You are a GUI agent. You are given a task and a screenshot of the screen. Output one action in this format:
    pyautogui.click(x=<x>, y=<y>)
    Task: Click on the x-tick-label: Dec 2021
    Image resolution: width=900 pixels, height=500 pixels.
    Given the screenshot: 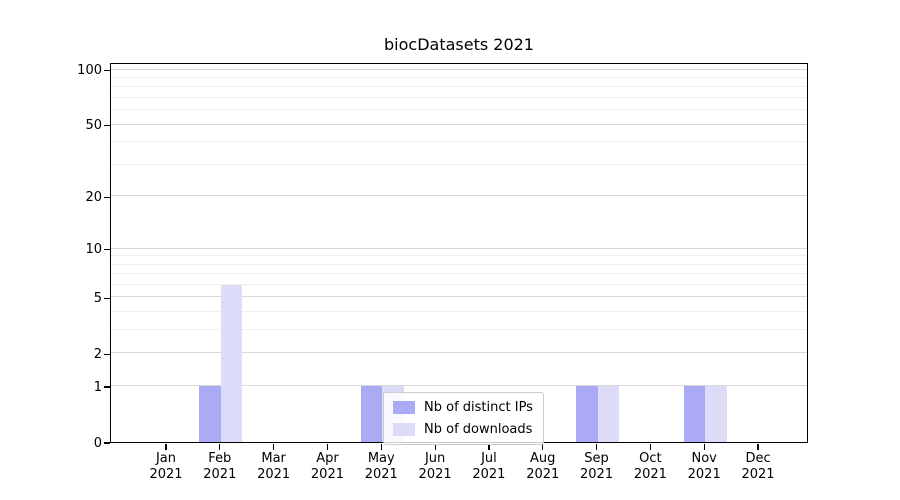 What is the action you would take?
    pyautogui.click(x=758, y=467)
    